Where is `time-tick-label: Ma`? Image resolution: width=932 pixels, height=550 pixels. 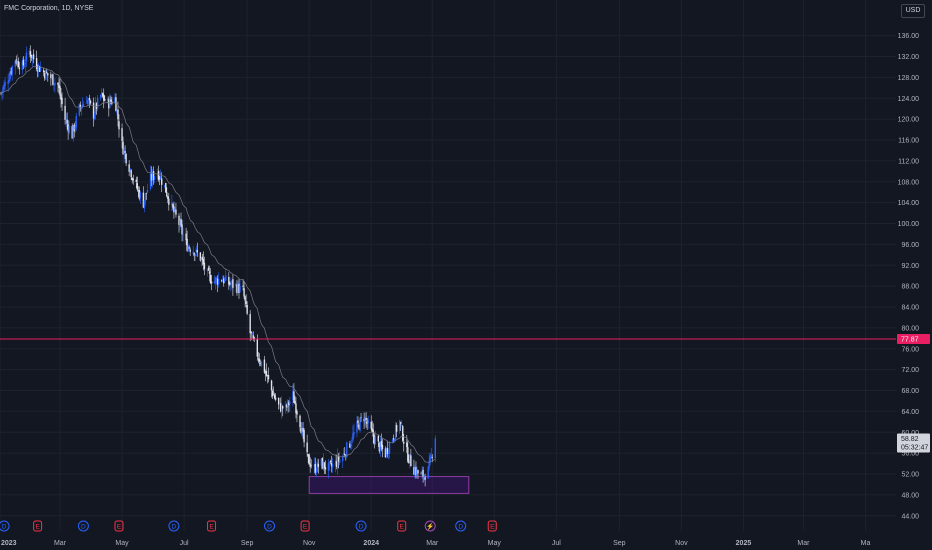 time-tick-label: Ma is located at coordinates (866, 543).